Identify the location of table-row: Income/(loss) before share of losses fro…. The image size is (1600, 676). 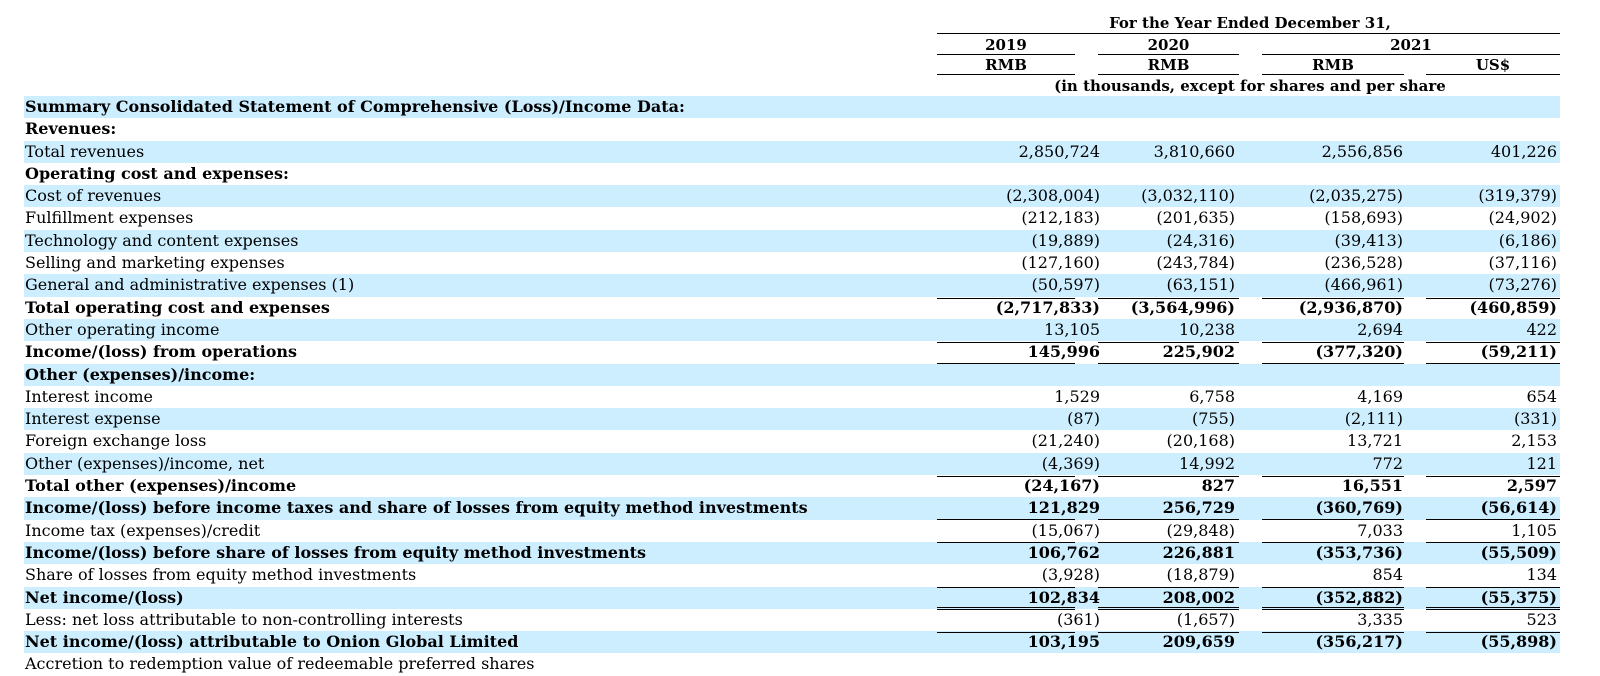
(792, 553).